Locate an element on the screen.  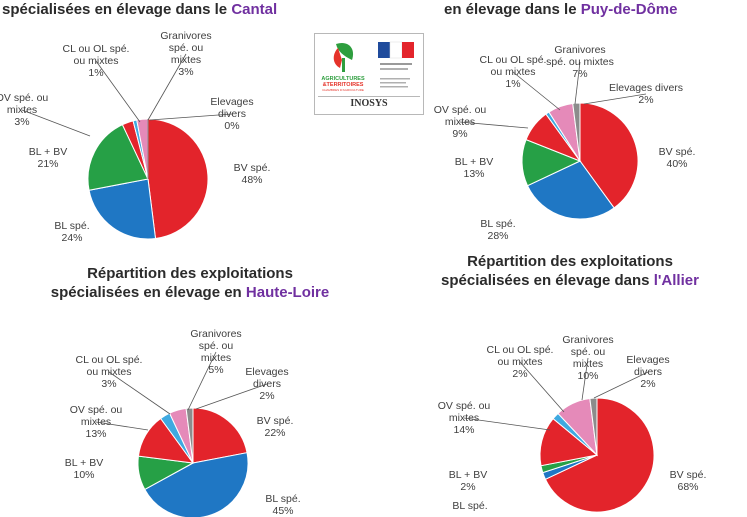
pie-label-line: 24% is located at coordinates (72, 238).